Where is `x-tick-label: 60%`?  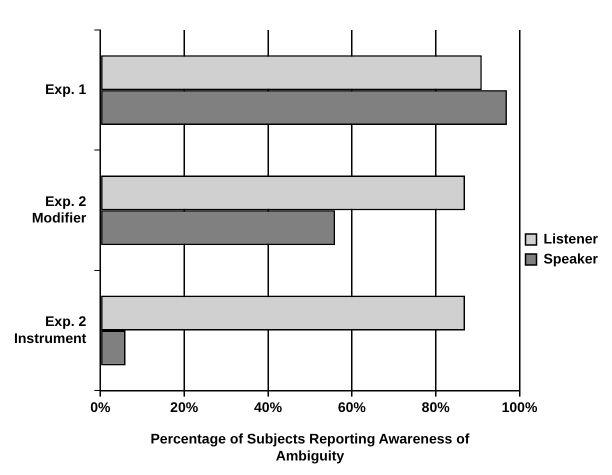 x-tick-label: 60% is located at coordinates (352, 406).